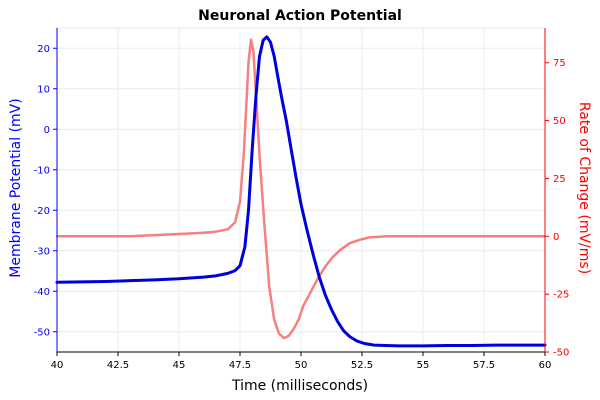 The height and width of the screenshot is (400, 600). What do you see at coordinates (545, 365) in the screenshot?
I see `x-tick-label: 60` at bounding box center [545, 365].